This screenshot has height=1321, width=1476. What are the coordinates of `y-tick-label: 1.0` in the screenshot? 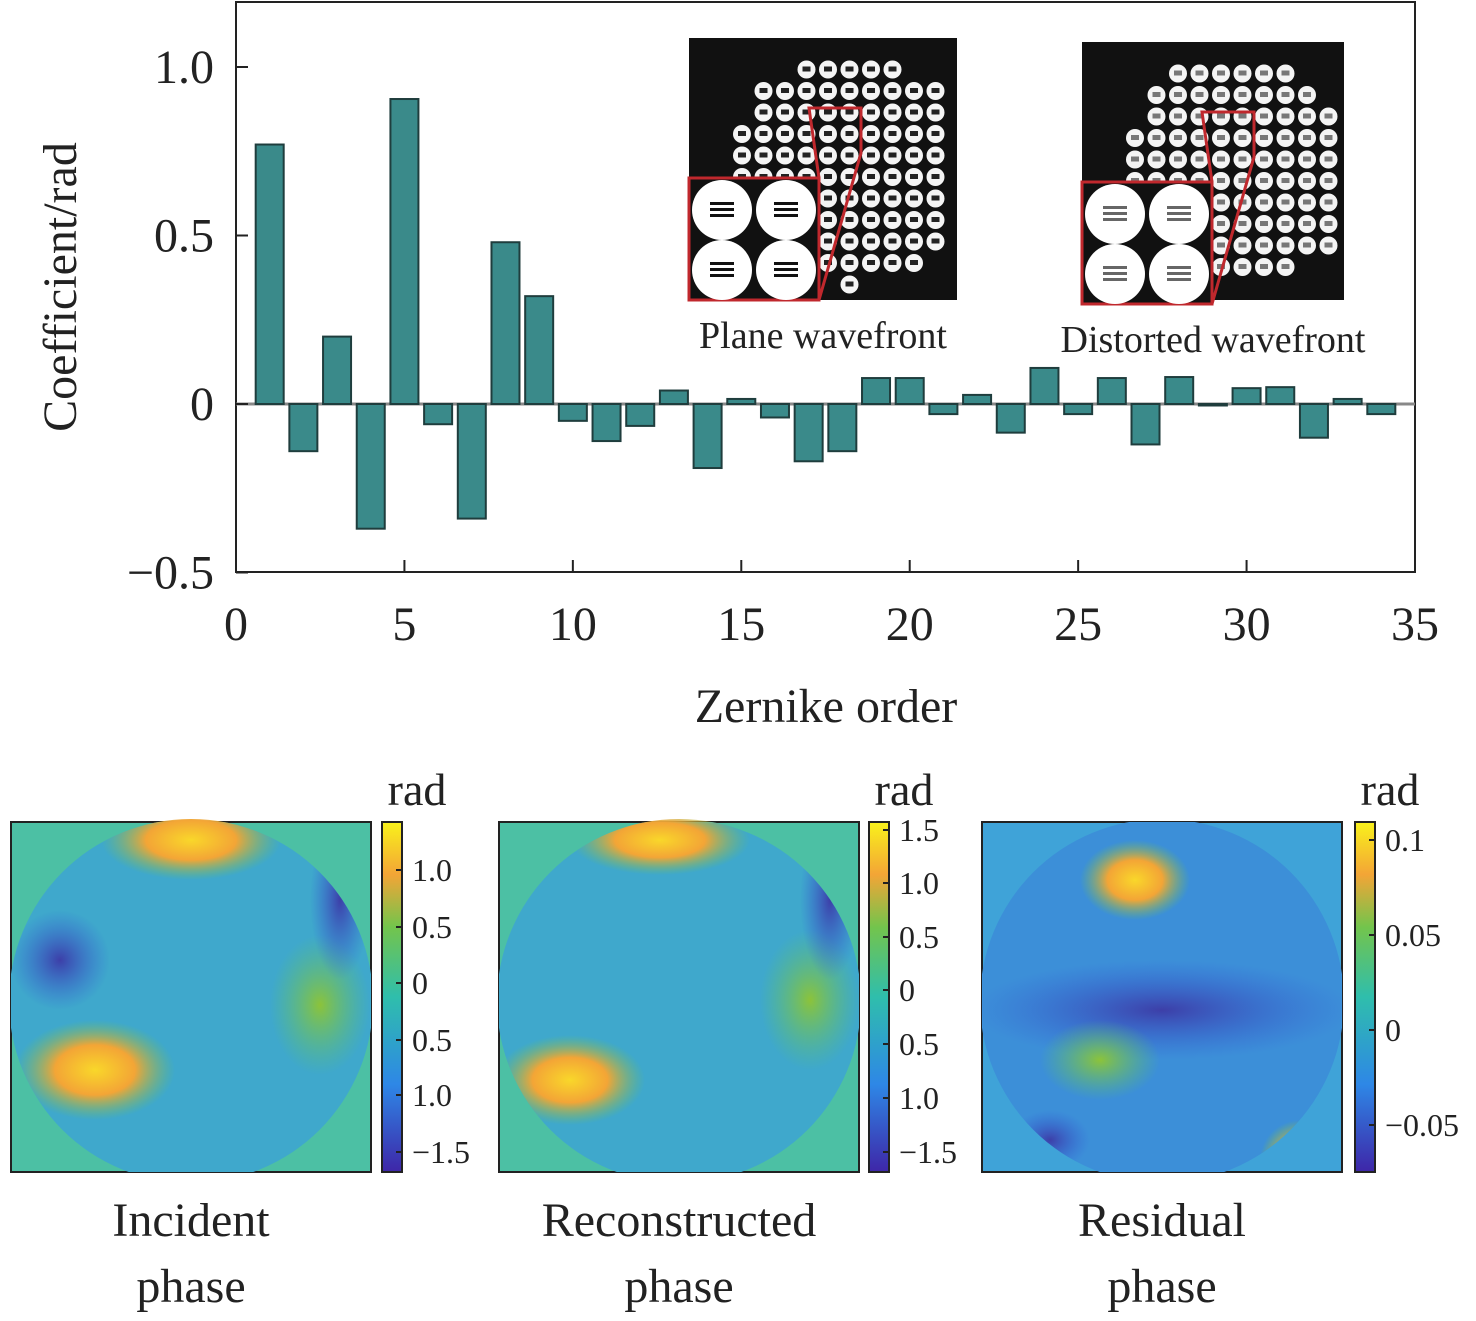 It's located at (184, 67).